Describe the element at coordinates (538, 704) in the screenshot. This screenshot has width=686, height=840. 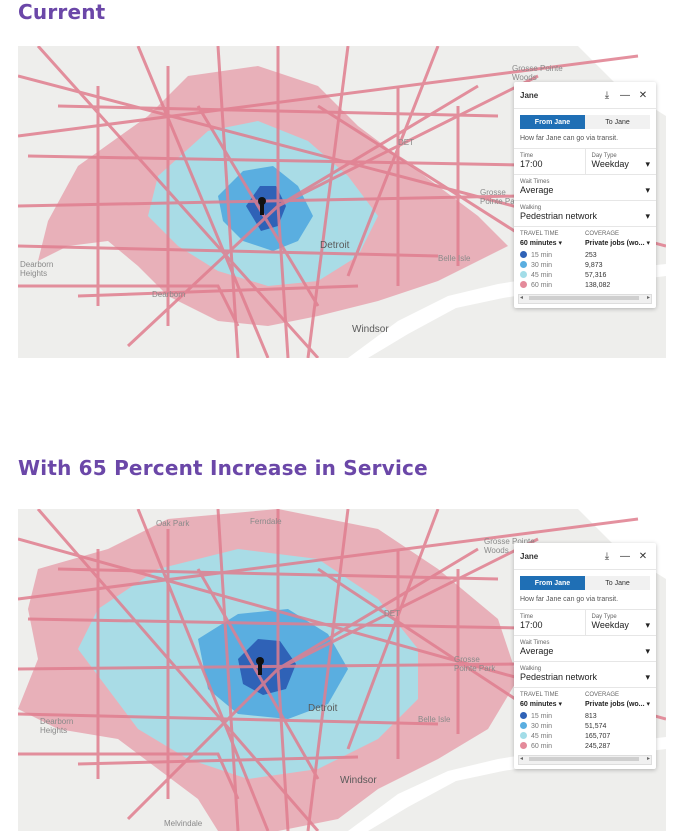
I see `travel-time-value: 60 minutes` at that location.